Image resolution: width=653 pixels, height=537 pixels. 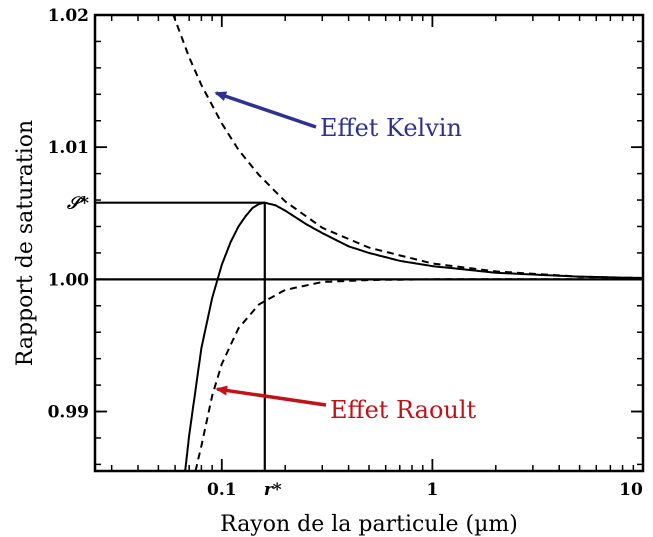 What do you see at coordinates (391, 128) in the screenshot?
I see `kelvin-label: Effet Kelvin` at bounding box center [391, 128].